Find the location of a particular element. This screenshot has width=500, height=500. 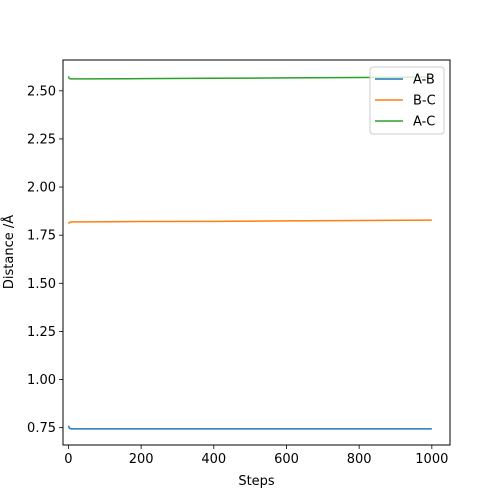

legend-label-a-c: A-C is located at coordinates (424, 122).